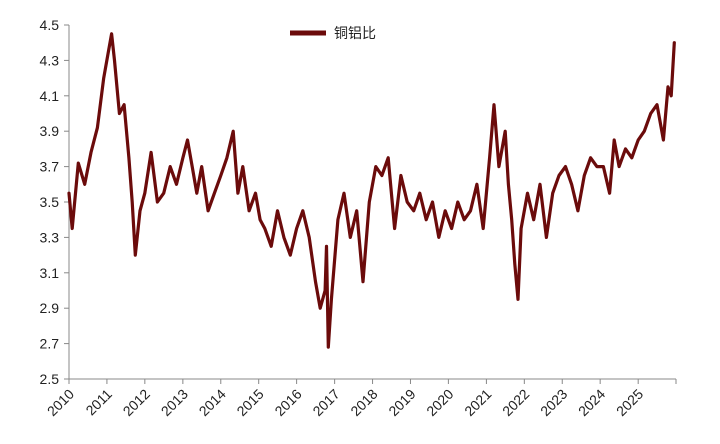  Describe the element at coordinates (50, 167) in the screenshot. I see `y-tick-label: 3.7` at that location.